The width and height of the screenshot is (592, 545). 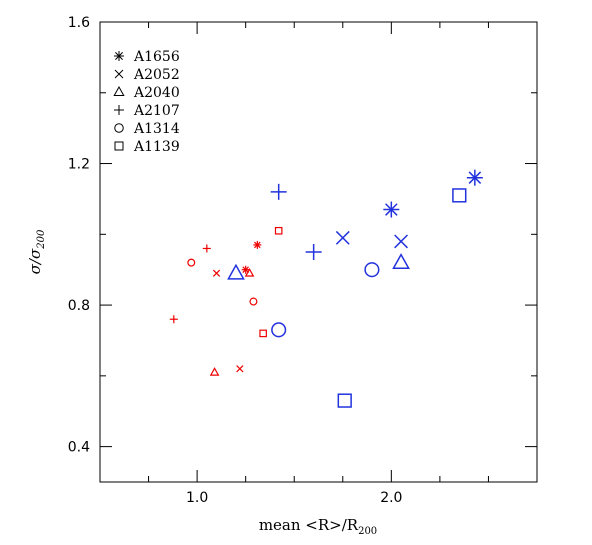 What do you see at coordinates (156, 75) in the screenshot?
I see `legend-label: A2052` at bounding box center [156, 75].